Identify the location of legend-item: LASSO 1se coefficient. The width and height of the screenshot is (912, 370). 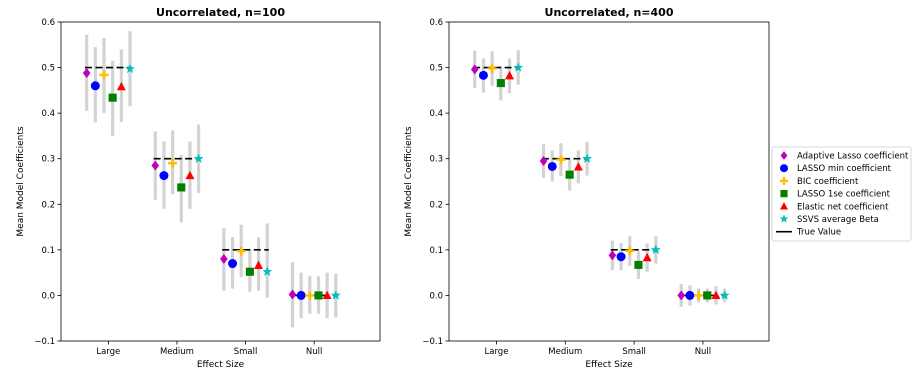
(835, 195).